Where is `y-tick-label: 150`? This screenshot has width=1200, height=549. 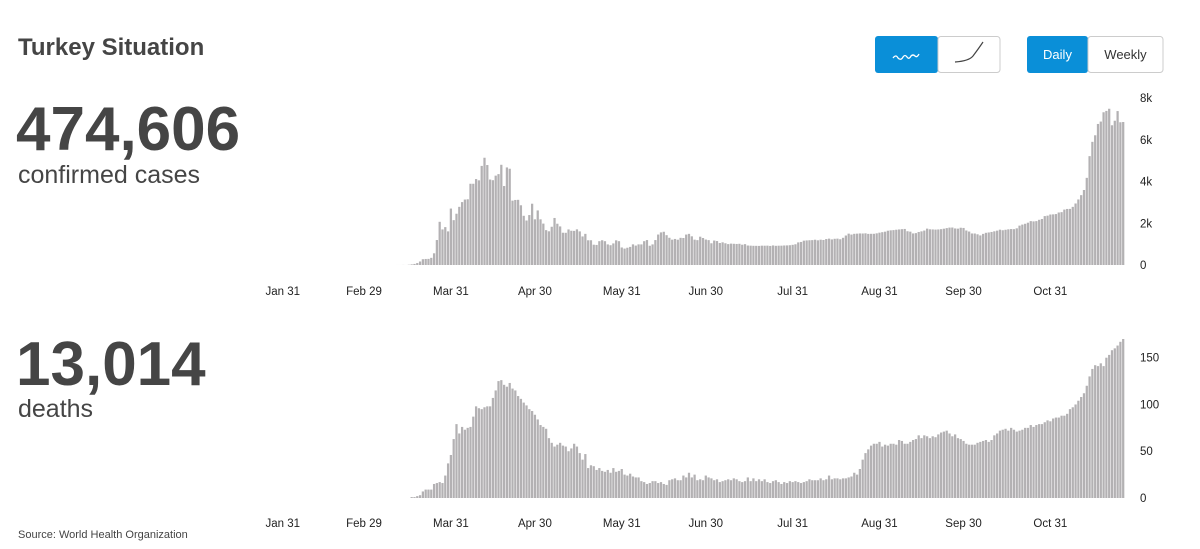
y-tick-label: 150 is located at coordinates (1149, 359).